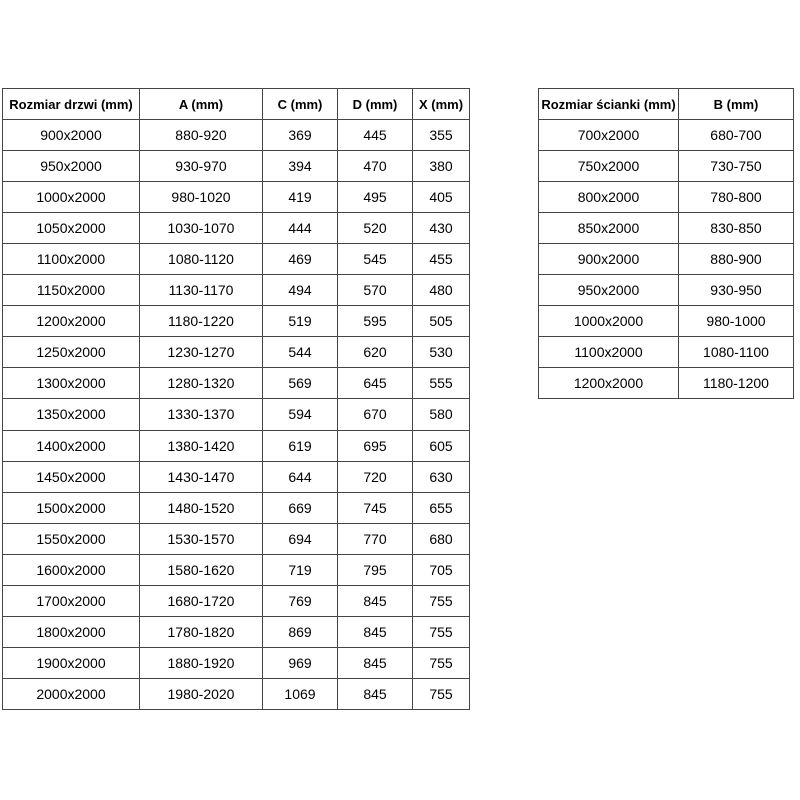 Image resolution: width=800 pixels, height=800 pixels. I want to click on table-cell: 470, so click(375, 166).